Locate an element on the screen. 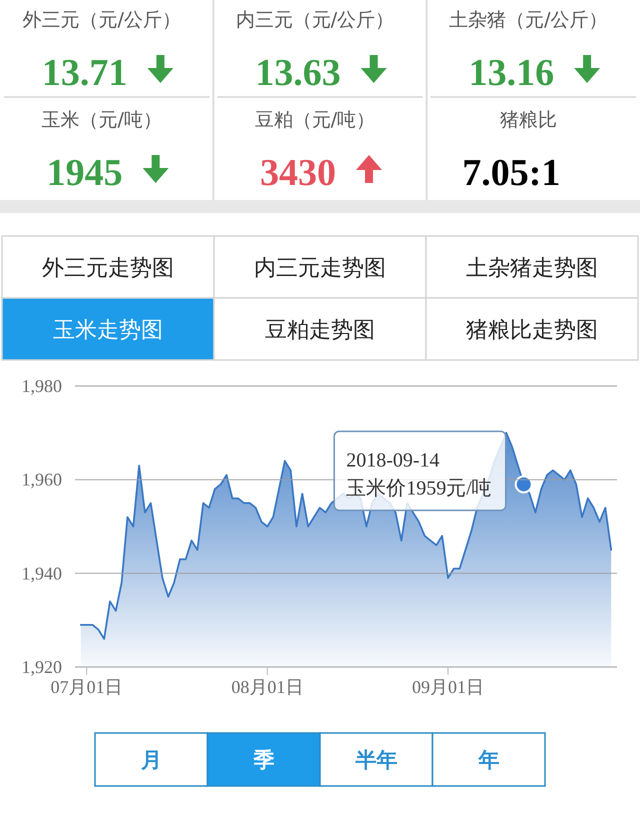 The width and height of the screenshot is (640, 814). text: 3430 is located at coordinates (298, 173).